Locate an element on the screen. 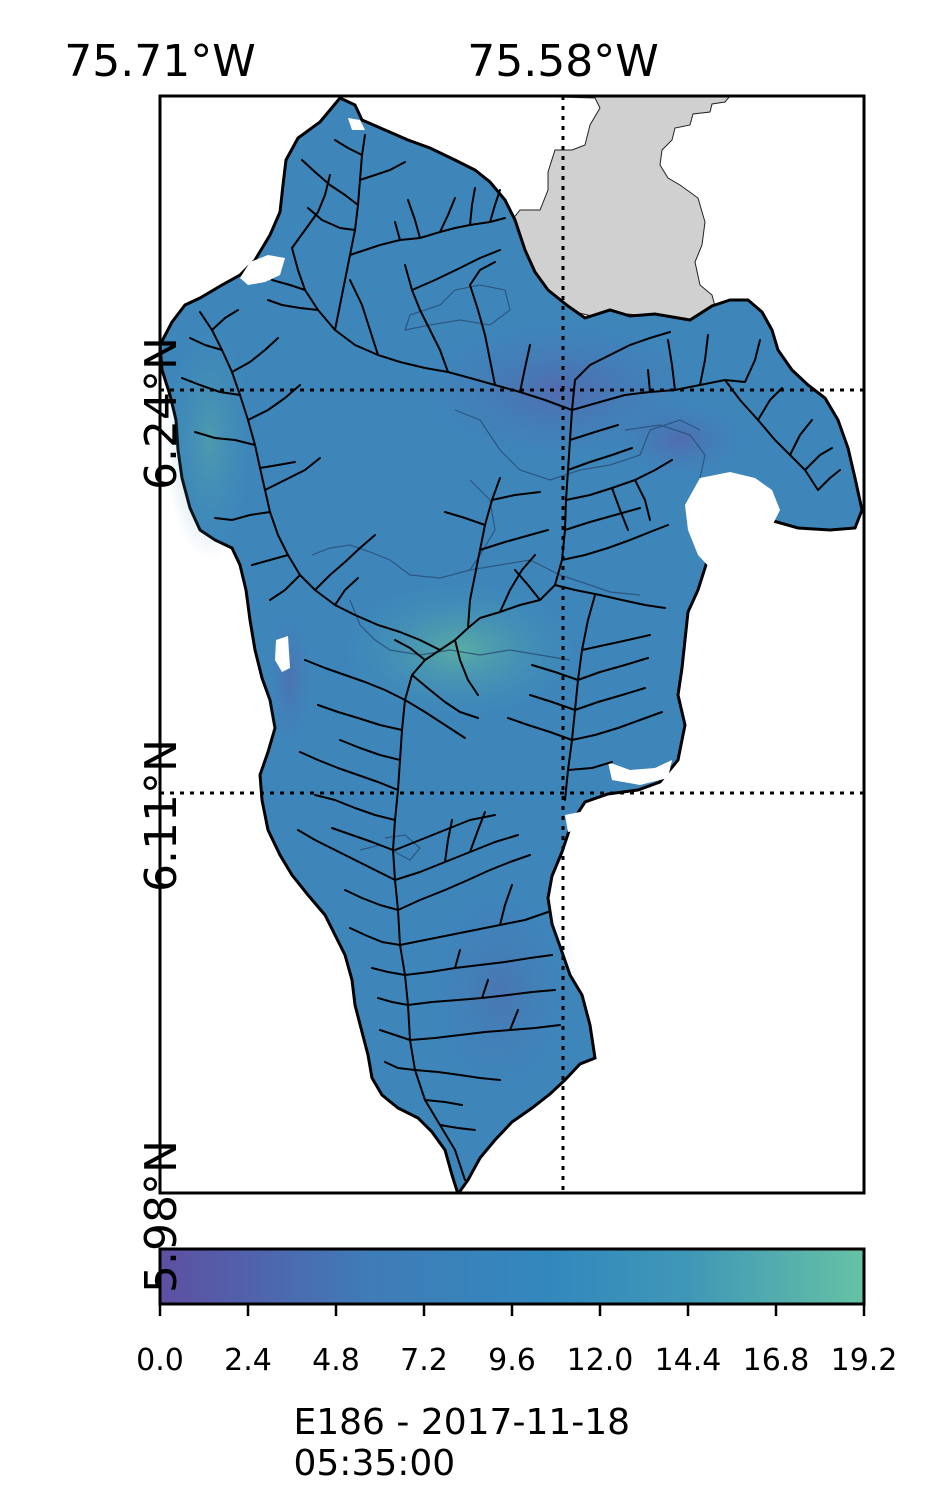 Image resolution: width=949 pixels, height=1491 pixels. lat-label-1: 6.24°N is located at coordinates (161, 413).